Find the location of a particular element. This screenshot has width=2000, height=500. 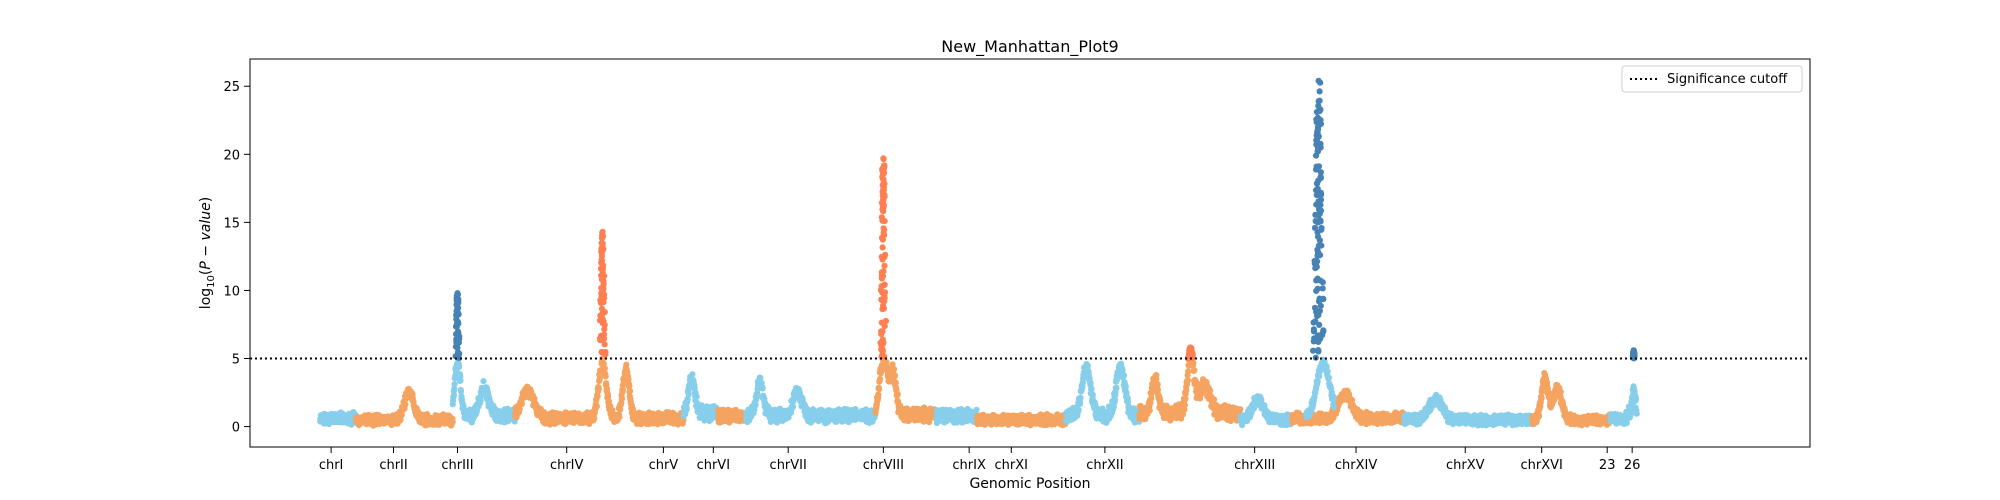

chrom-chriii-peak-point is located at coordinates (457, 293).